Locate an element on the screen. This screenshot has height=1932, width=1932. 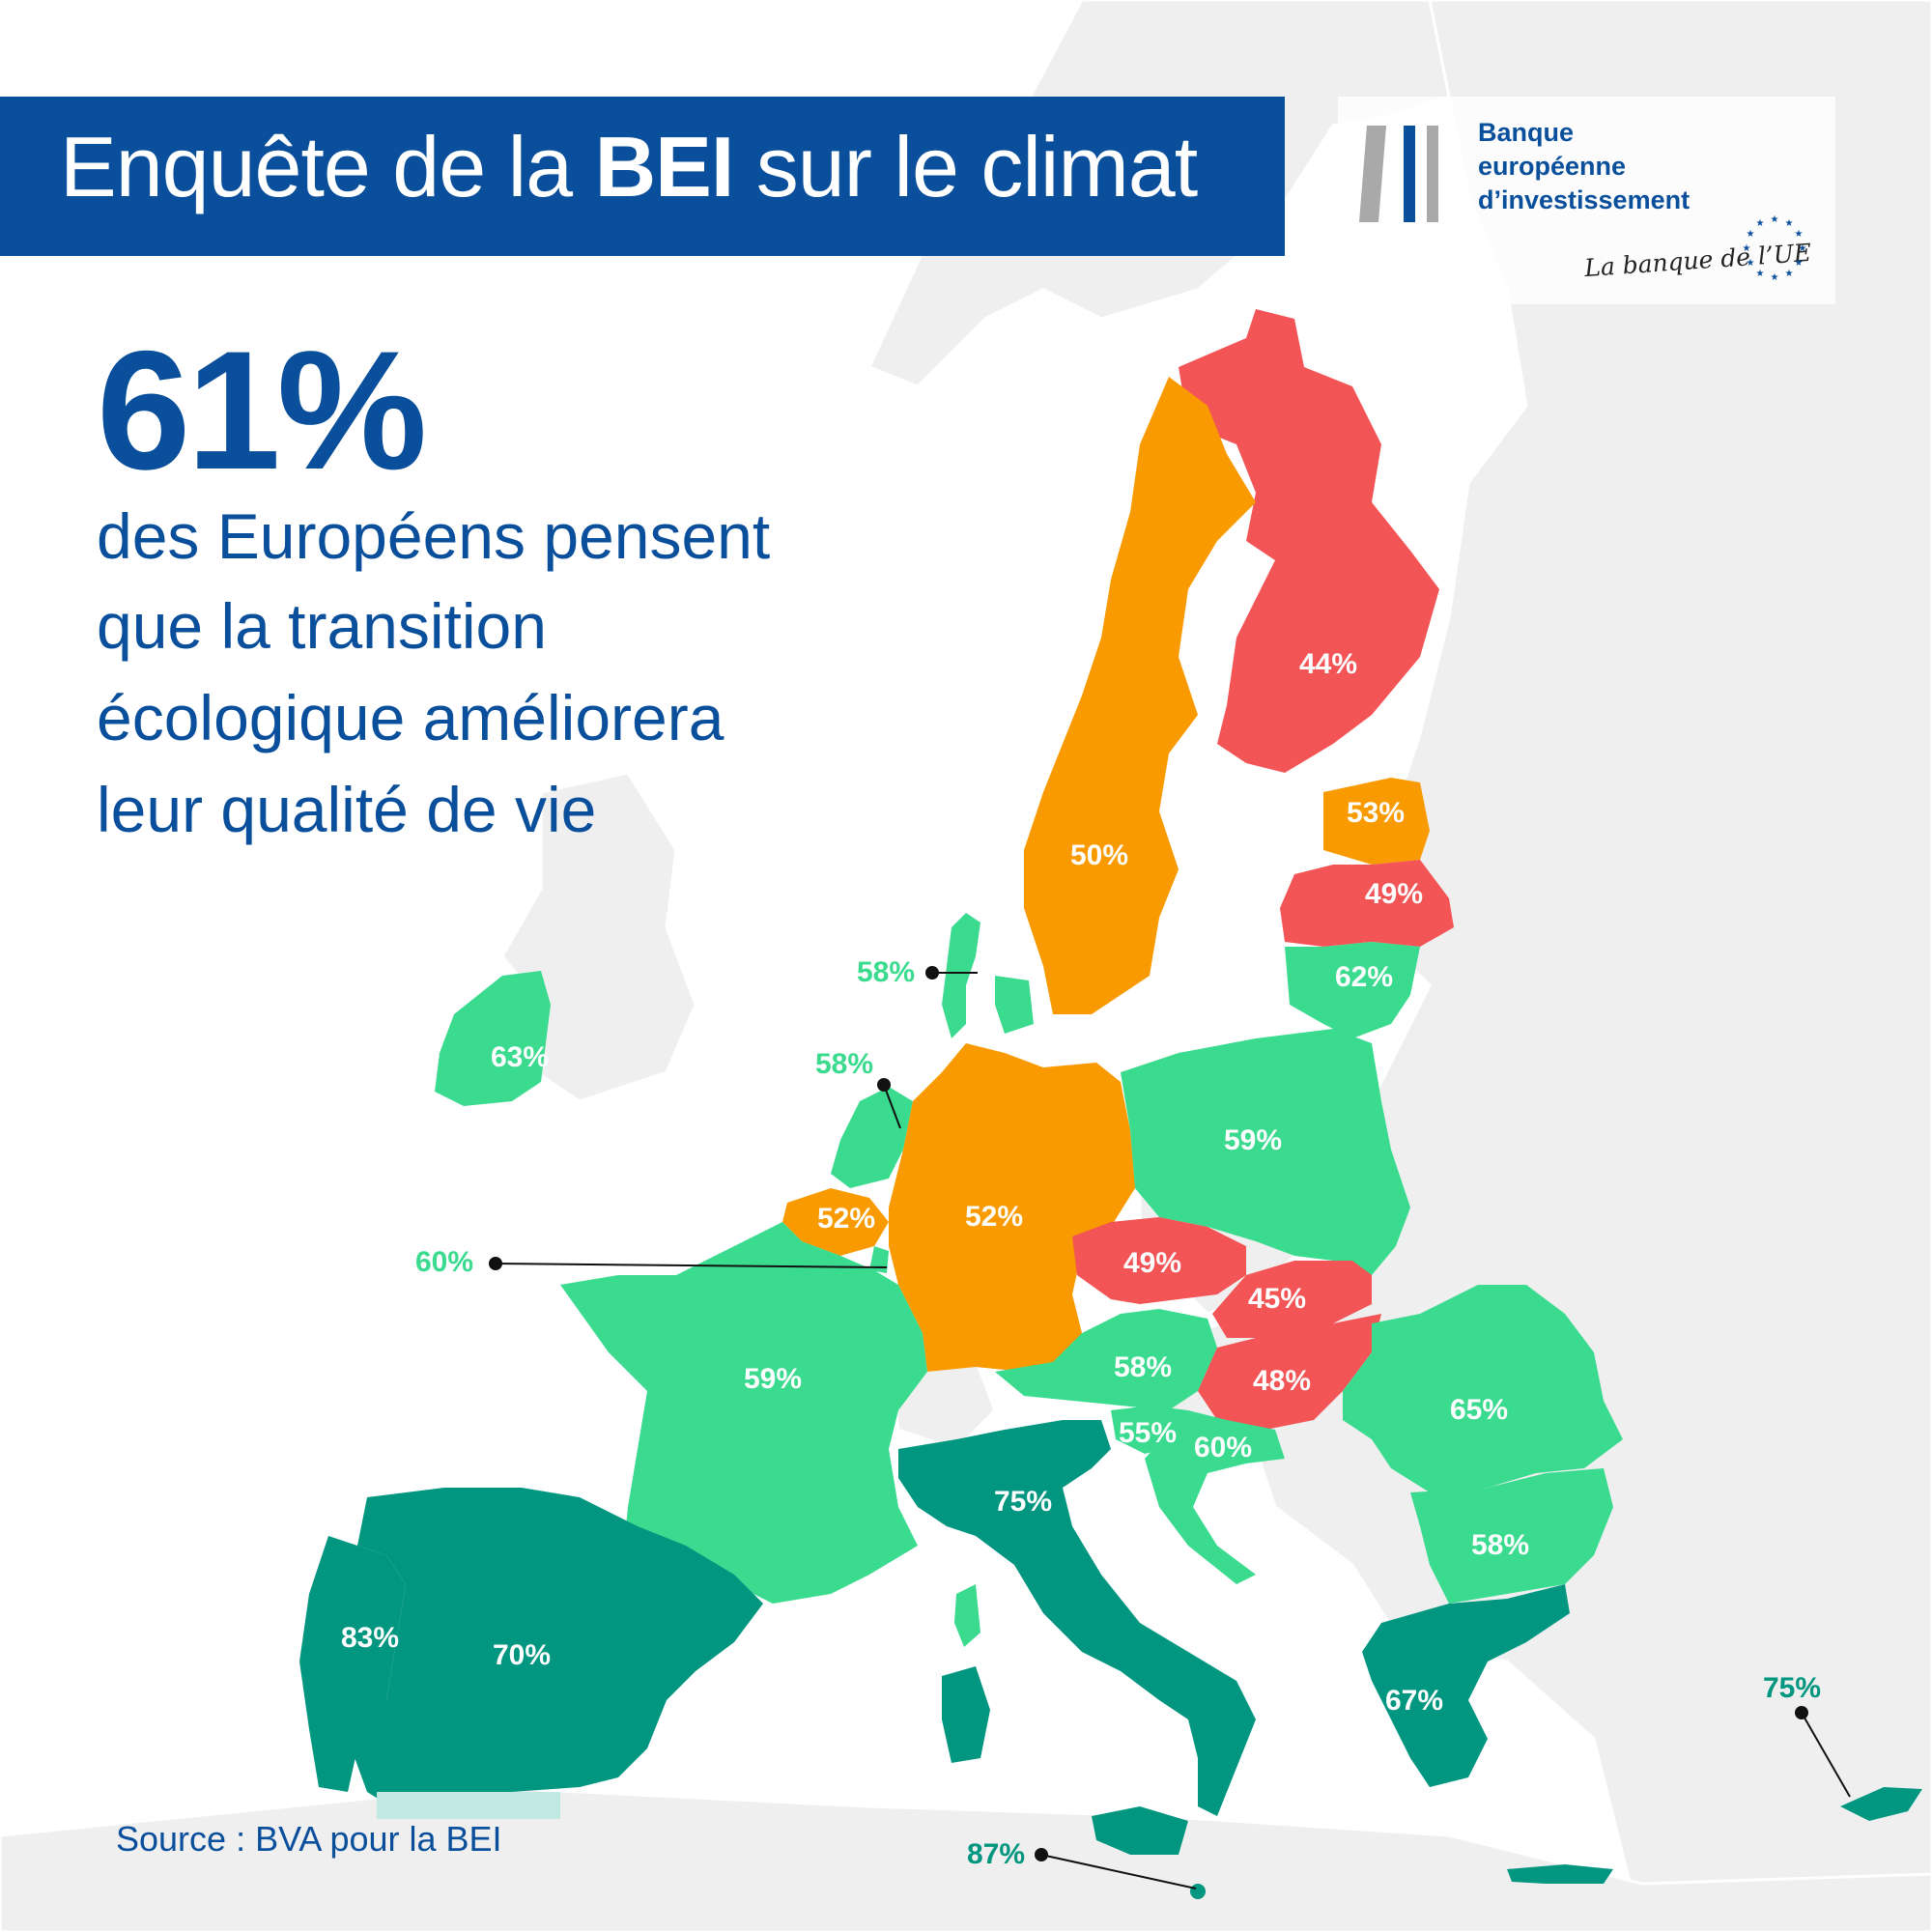
croatia-shape is located at coordinates (1215, 1497).